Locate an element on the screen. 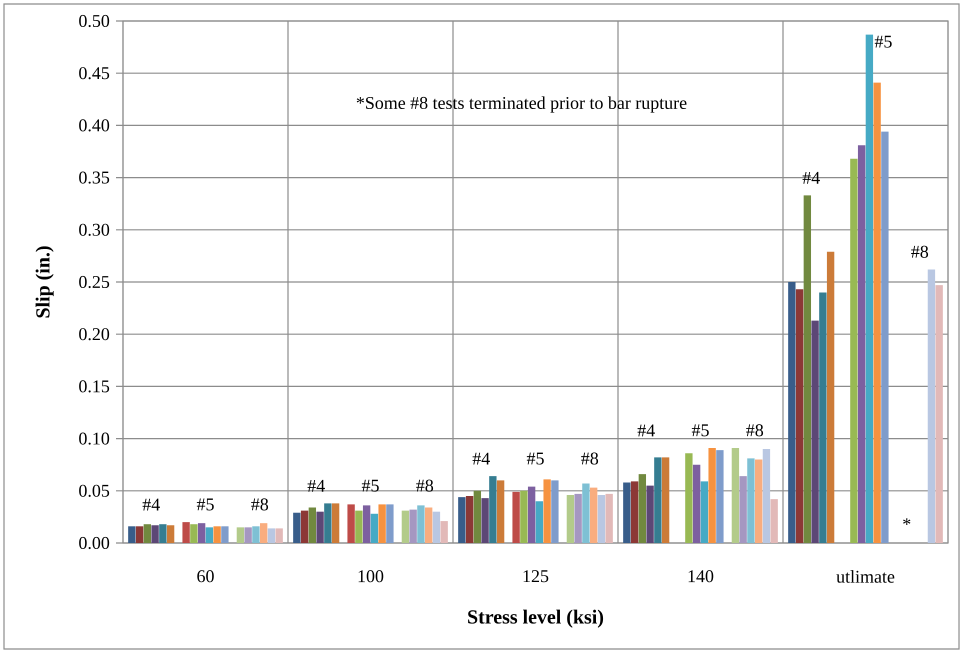  annotation: * is located at coordinates (906, 521).